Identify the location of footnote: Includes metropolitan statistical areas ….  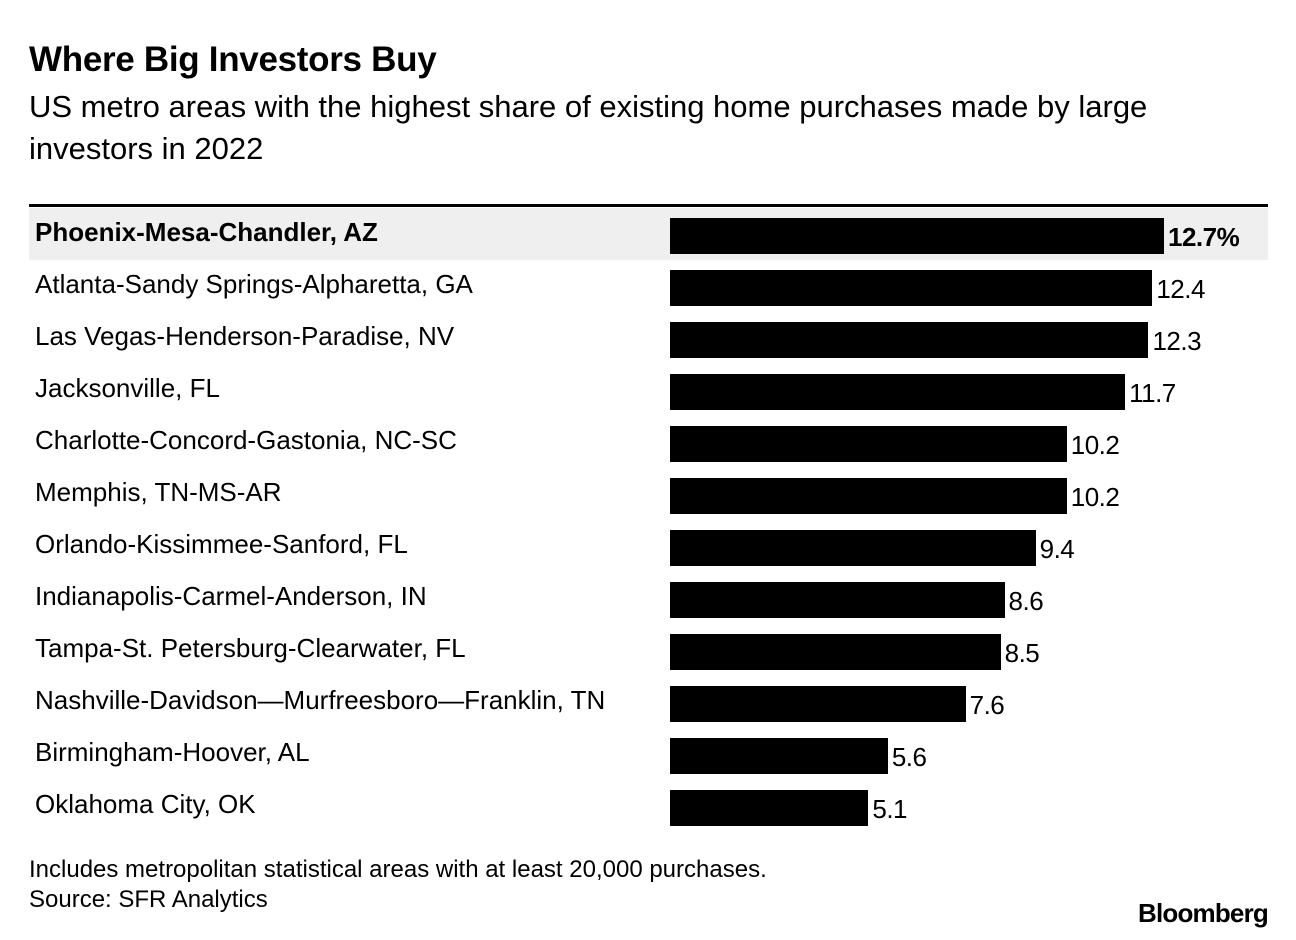
(398, 869).